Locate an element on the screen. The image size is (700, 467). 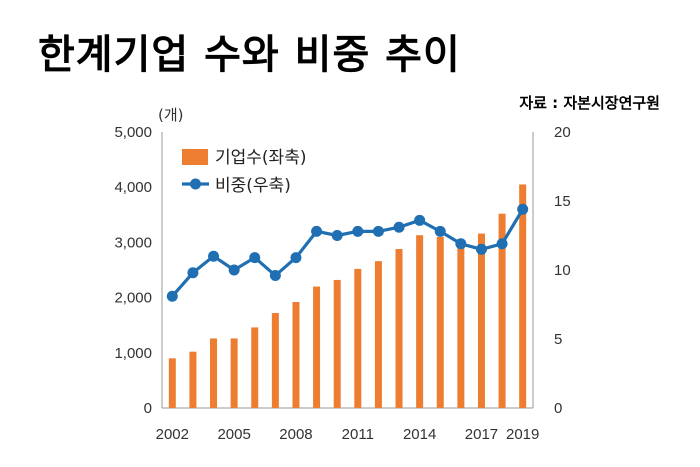
page-title: 한계기업 수와 비중 추이 is located at coordinates (249, 55).